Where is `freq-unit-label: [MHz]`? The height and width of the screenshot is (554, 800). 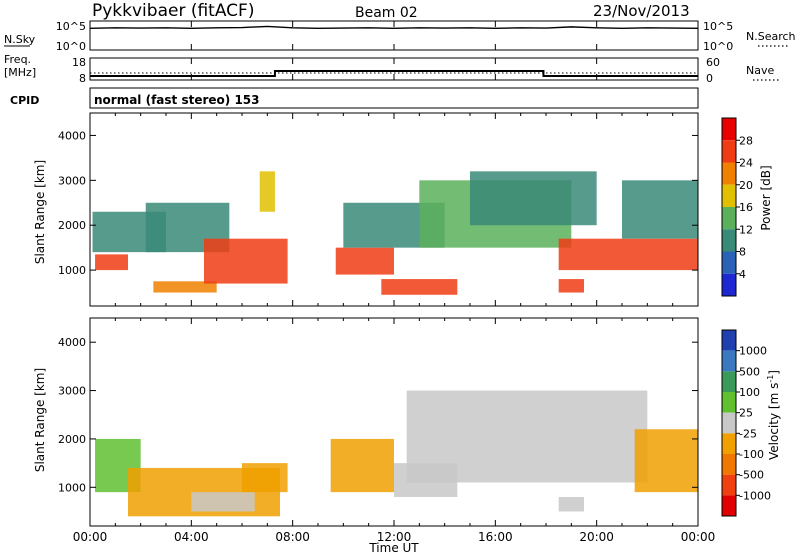 freq-unit-label: [MHz] is located at coordinates (20, 72).